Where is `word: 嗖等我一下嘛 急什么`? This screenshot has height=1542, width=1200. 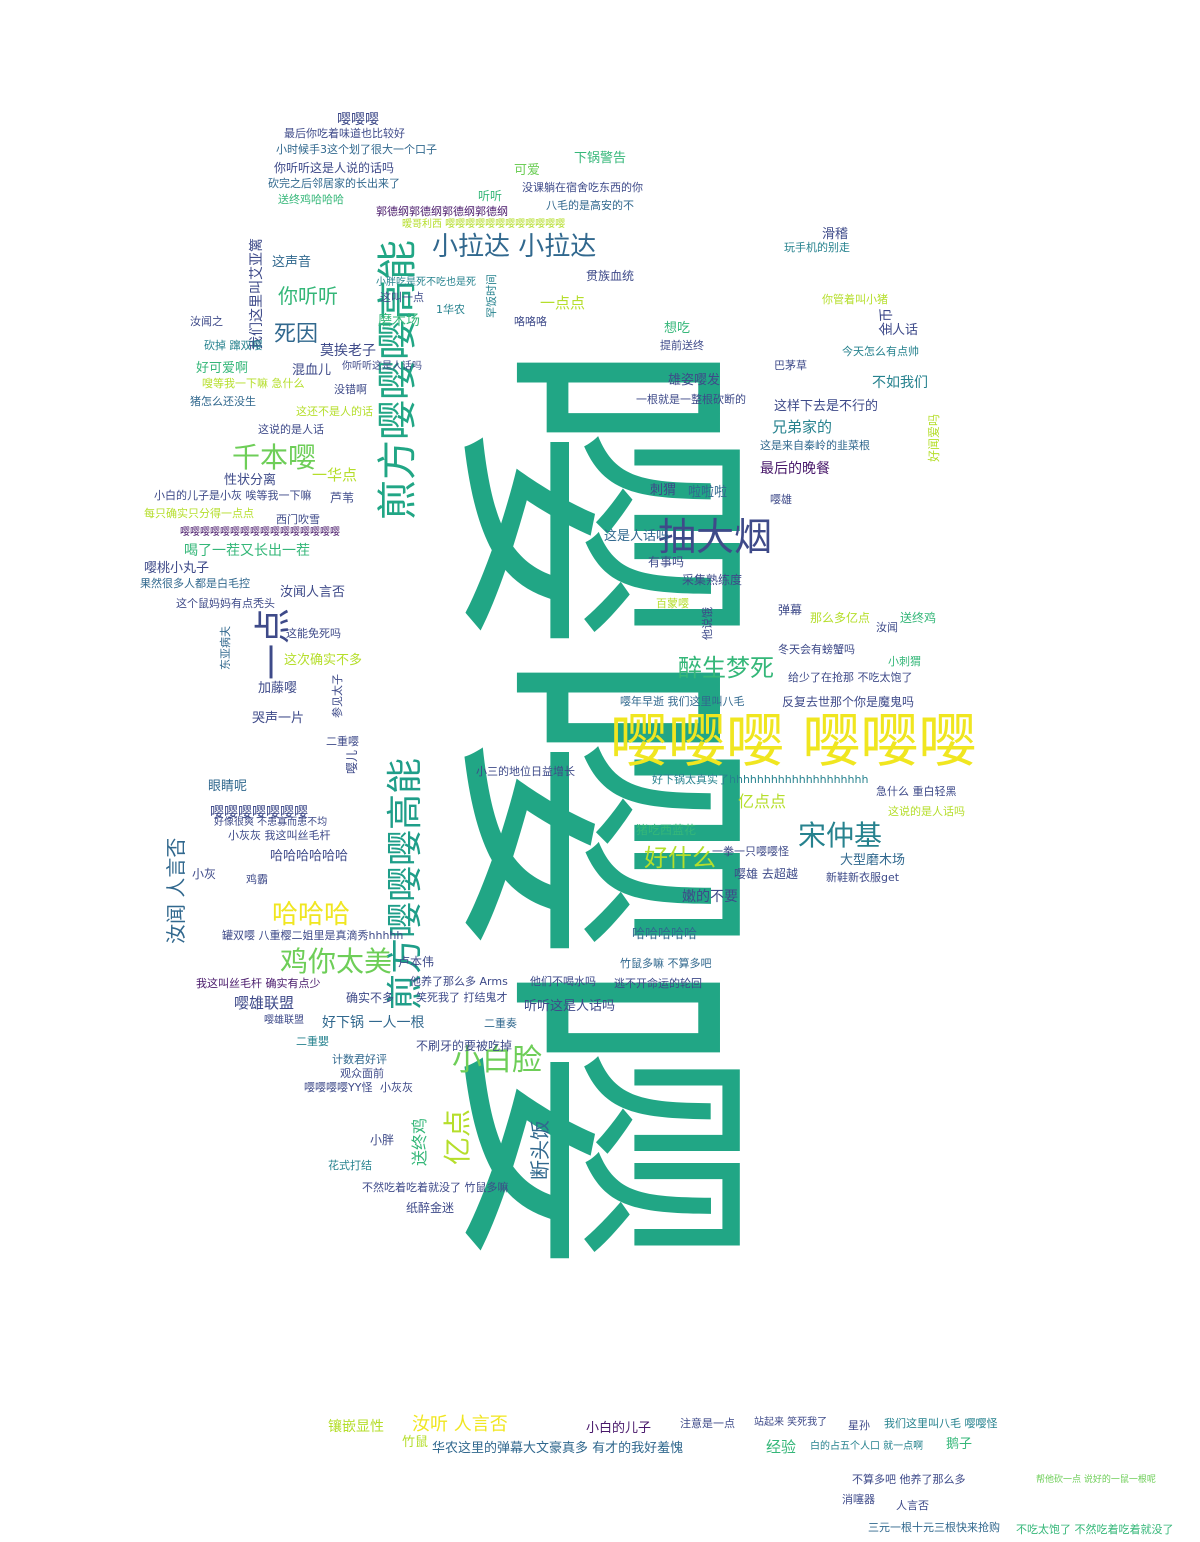 word: 嗖等我一下嘛 急什么 is located at coordinates (253, 383).